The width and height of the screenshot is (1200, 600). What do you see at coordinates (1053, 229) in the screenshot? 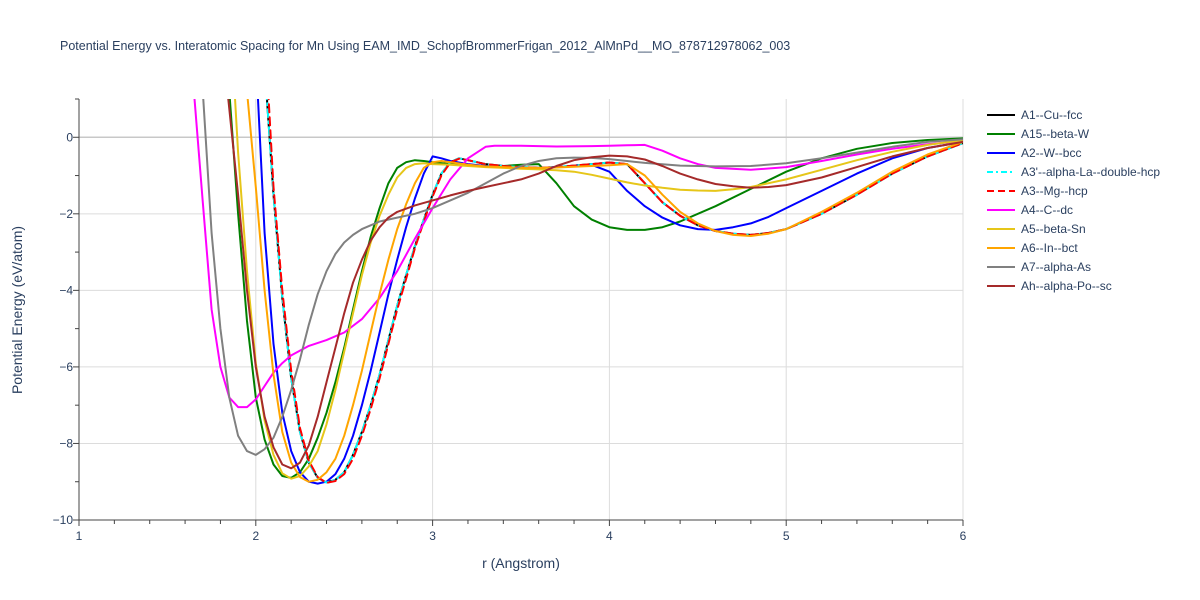
I see `legend-item-label: A5--beta-Sn` at bounding box center [1053, 229].